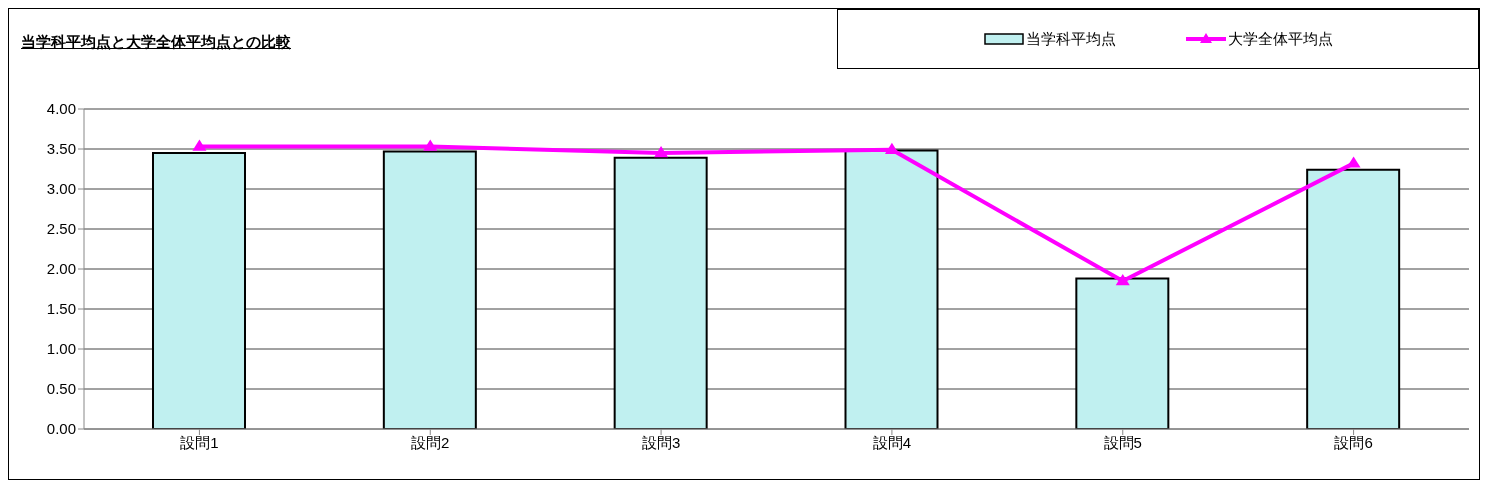  I want to click on y-tick-label: 3.00, so click(61, 189).